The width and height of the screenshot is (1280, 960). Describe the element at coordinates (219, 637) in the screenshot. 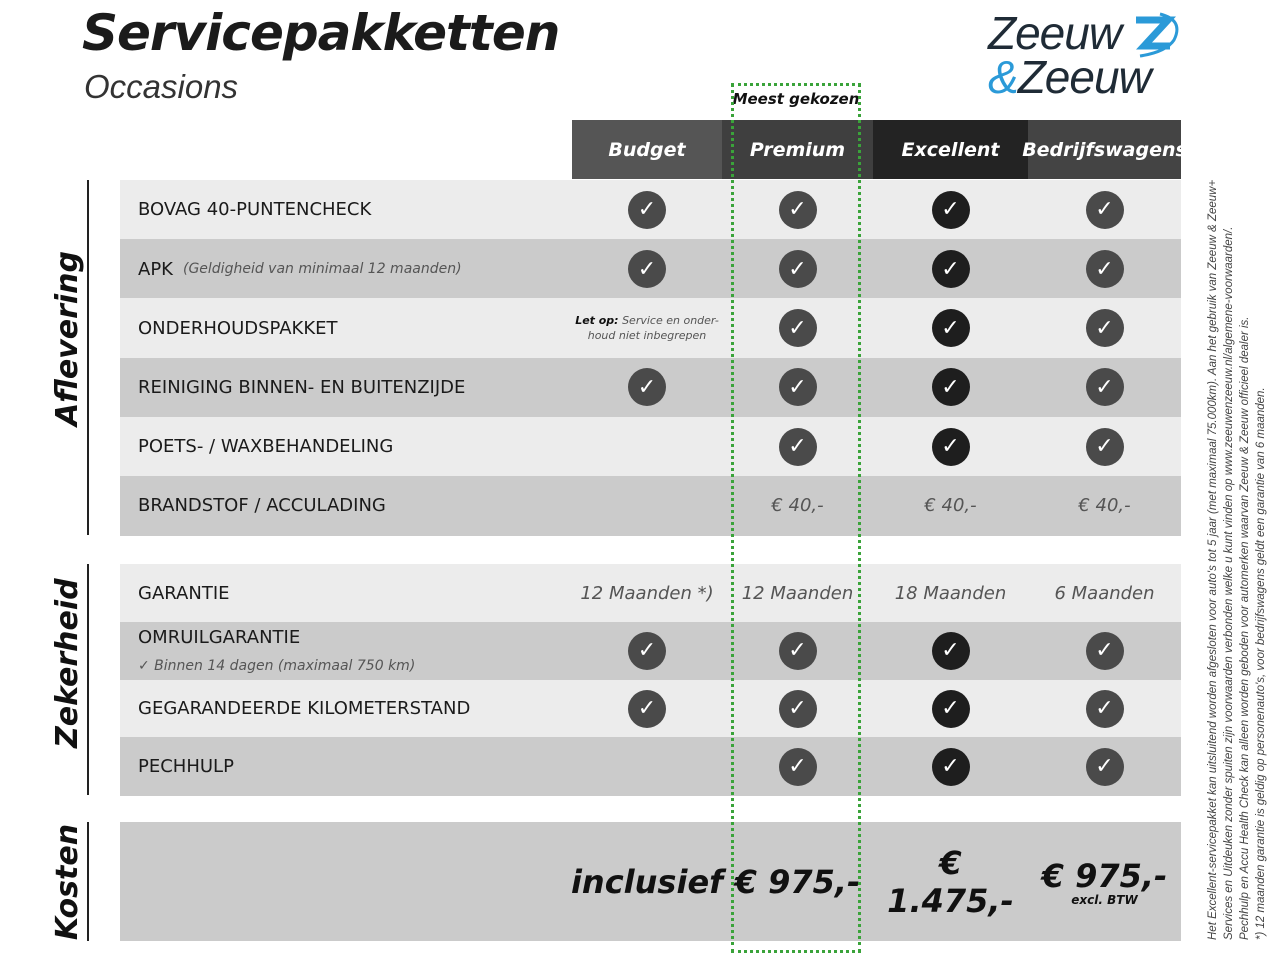

I see `row-label-text: OMRUILGARANTIE` at that location.